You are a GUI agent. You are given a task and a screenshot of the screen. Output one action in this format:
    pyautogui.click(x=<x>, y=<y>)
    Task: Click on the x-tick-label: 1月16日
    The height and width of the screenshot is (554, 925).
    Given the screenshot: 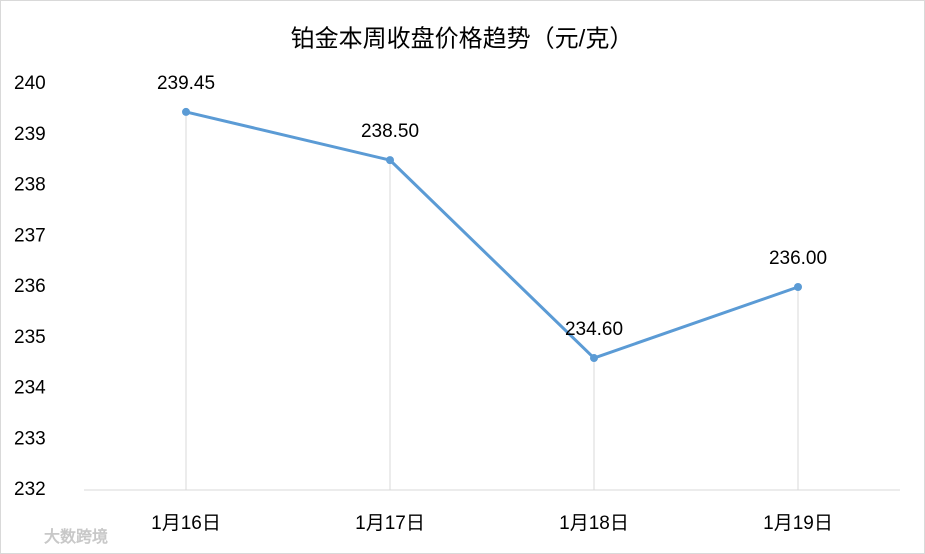 What is the action you would take?
    pyautogui.click(x=186, y=523)
    